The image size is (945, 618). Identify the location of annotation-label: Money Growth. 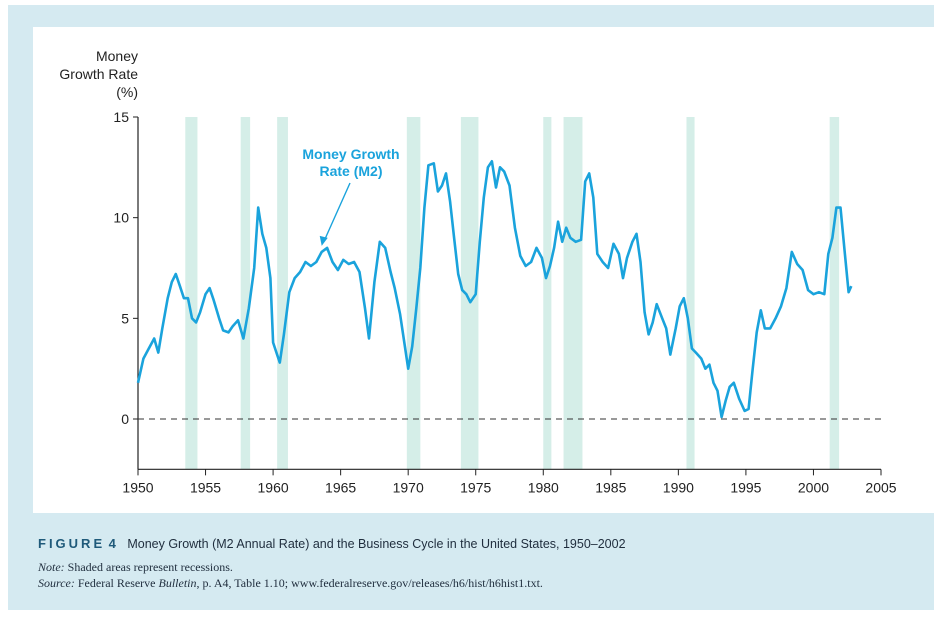
(350, 154).